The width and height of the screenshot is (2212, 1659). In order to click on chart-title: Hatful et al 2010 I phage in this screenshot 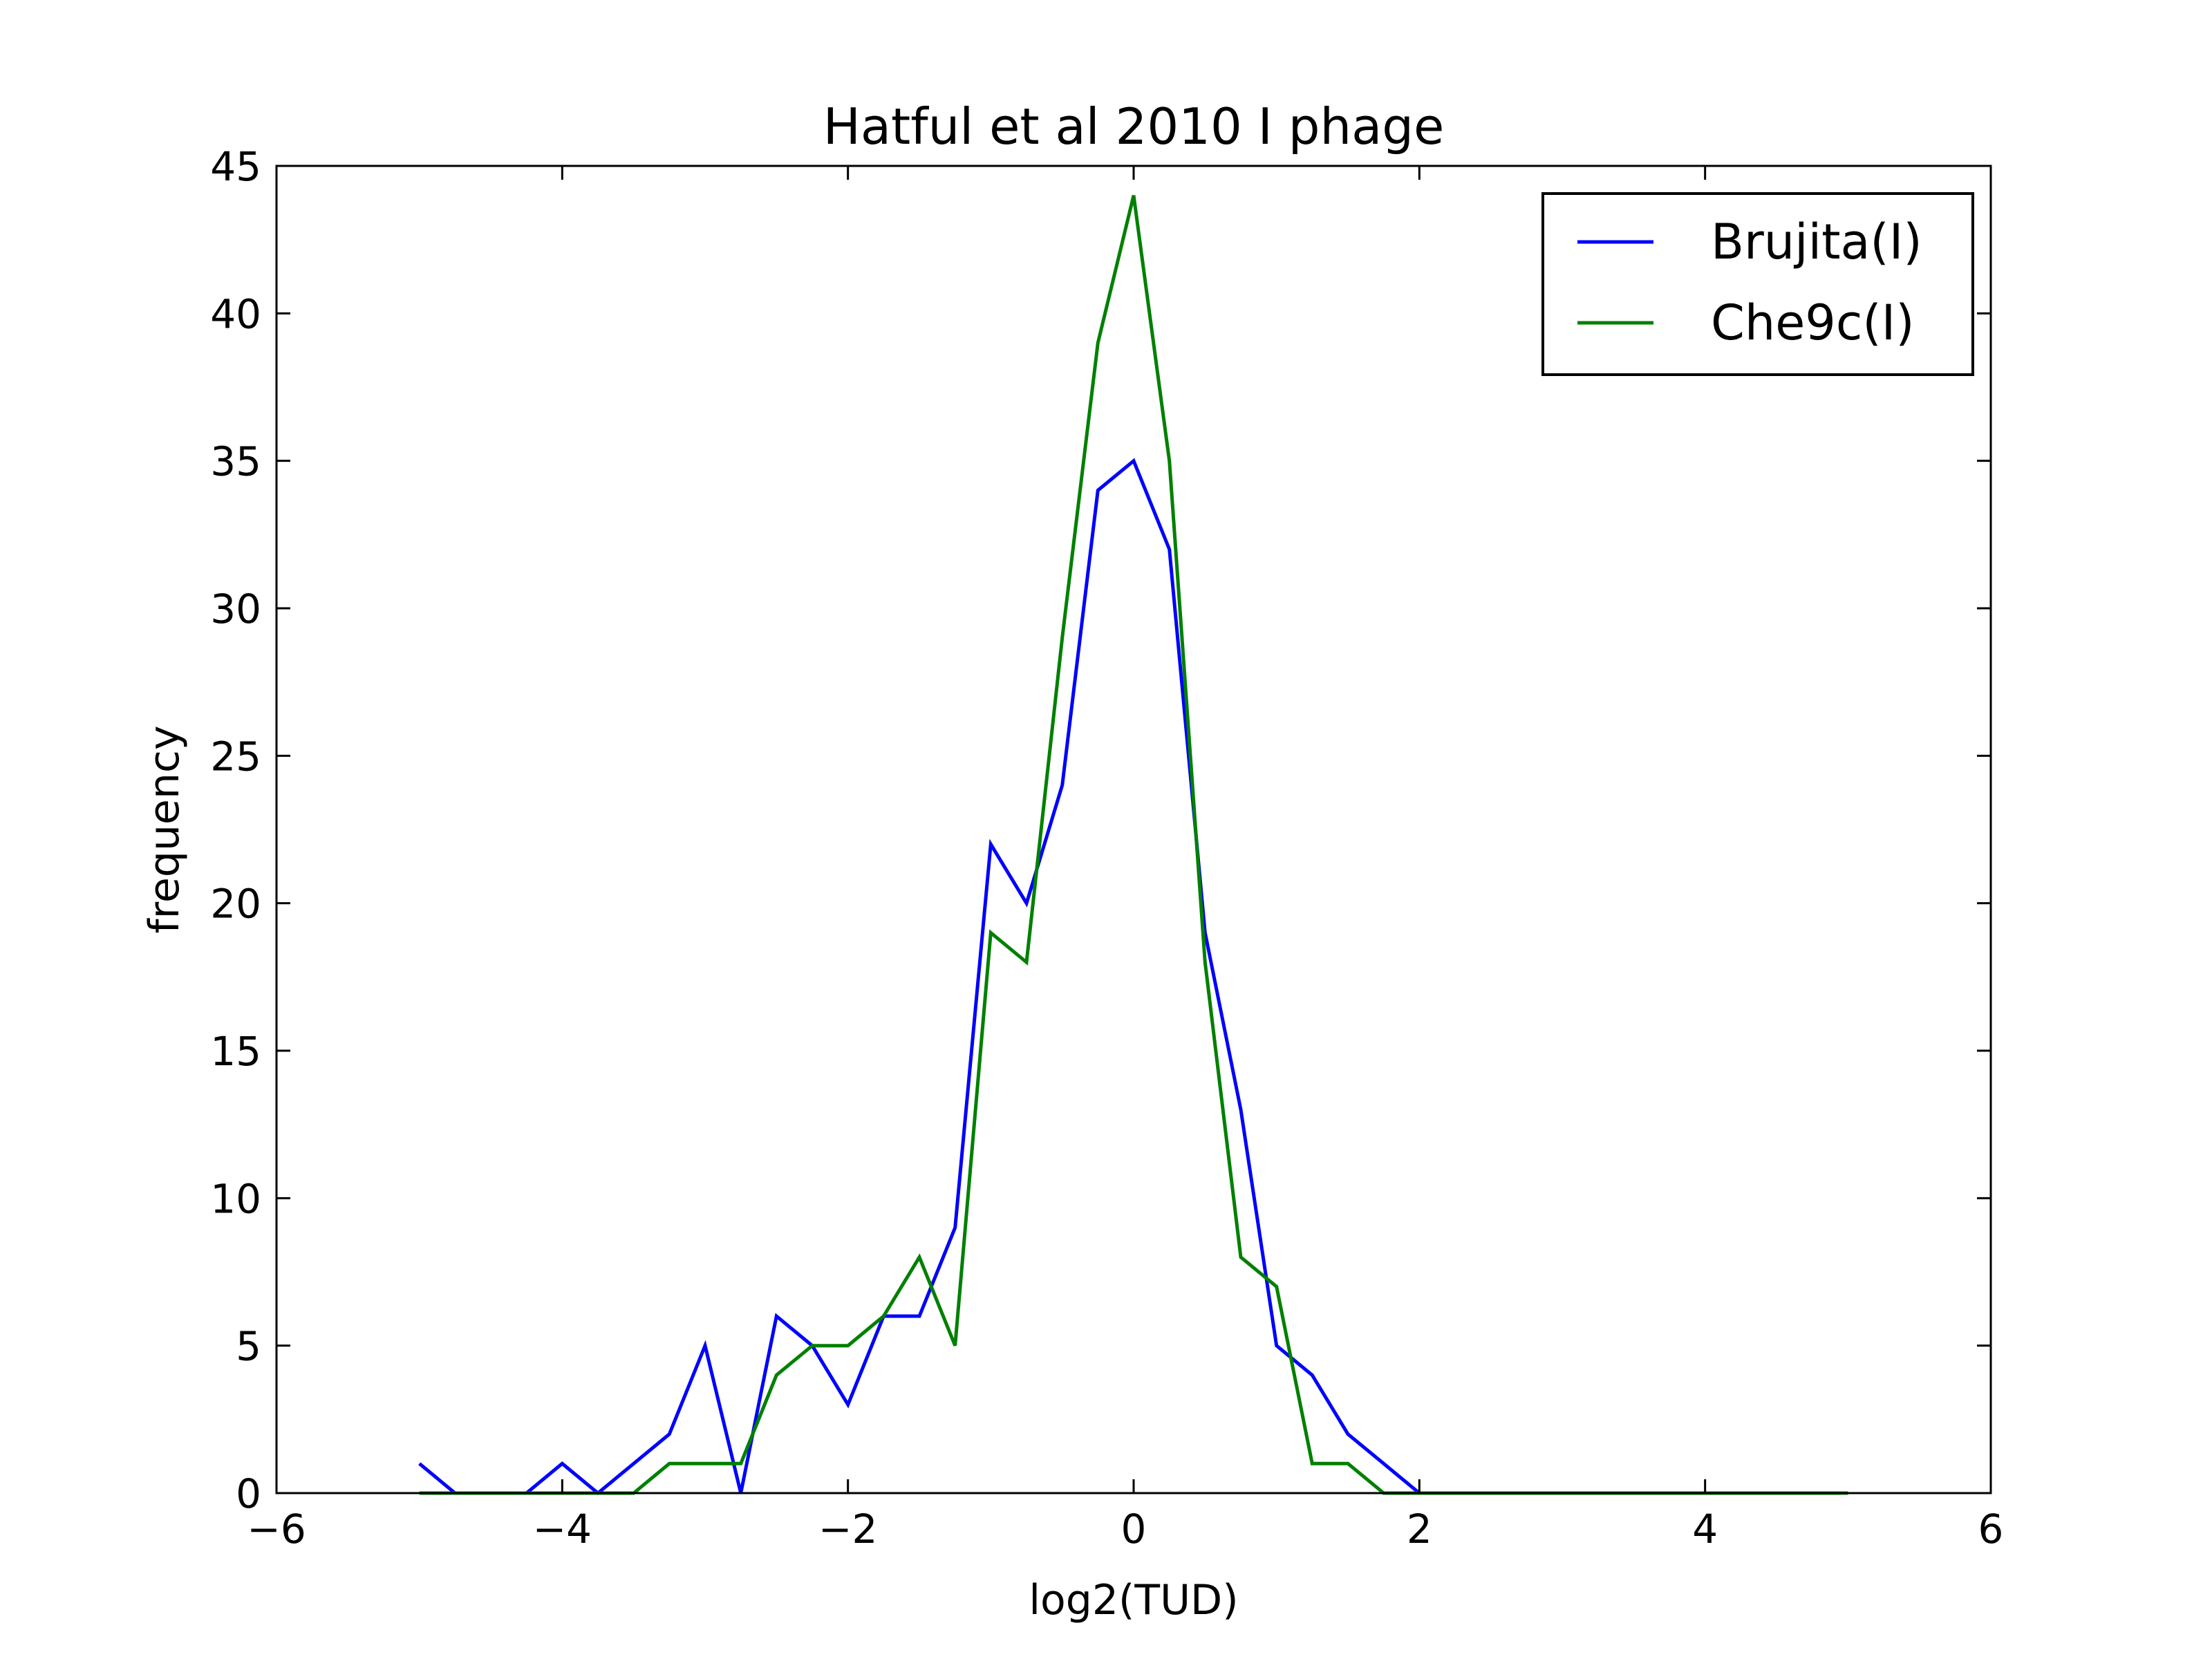, I will do `click(1134, 126)`.